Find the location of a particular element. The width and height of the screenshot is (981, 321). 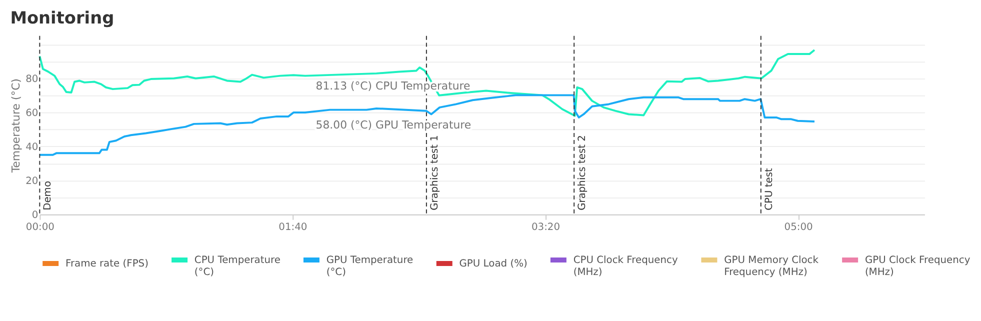

y-tick-label: 0 is located at coordinates (35, 215).